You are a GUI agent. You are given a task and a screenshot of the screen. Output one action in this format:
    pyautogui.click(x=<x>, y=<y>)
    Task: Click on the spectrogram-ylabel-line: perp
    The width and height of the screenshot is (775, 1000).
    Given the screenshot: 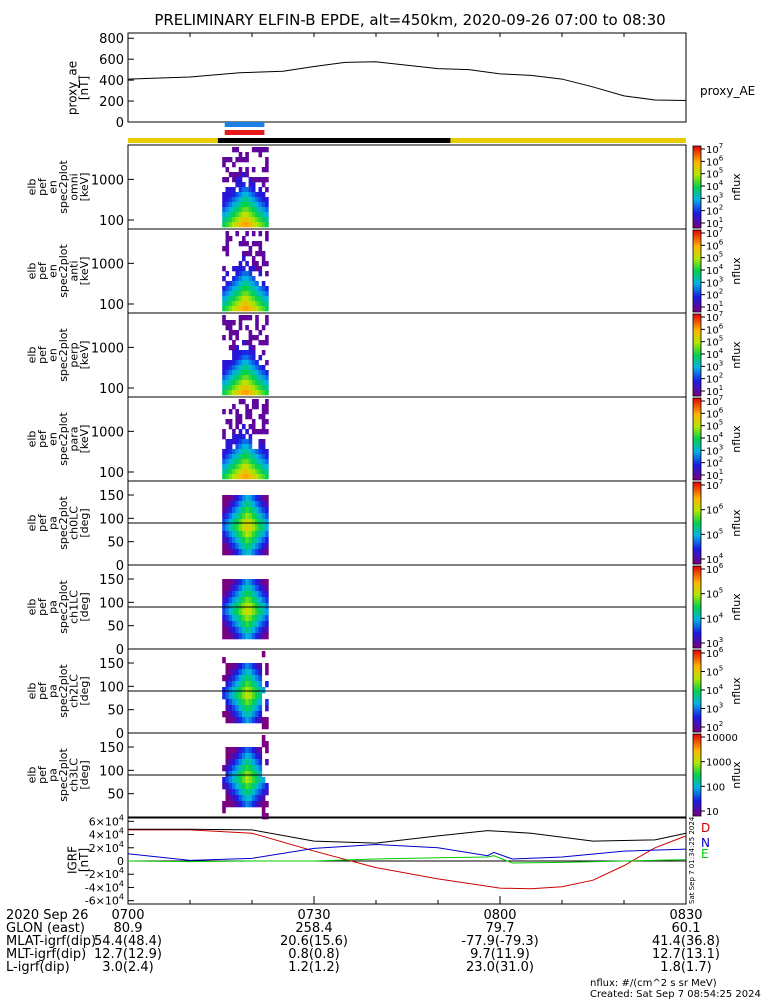 What is the action you would take?
    pyautogui.click(x=74, y=354)
    